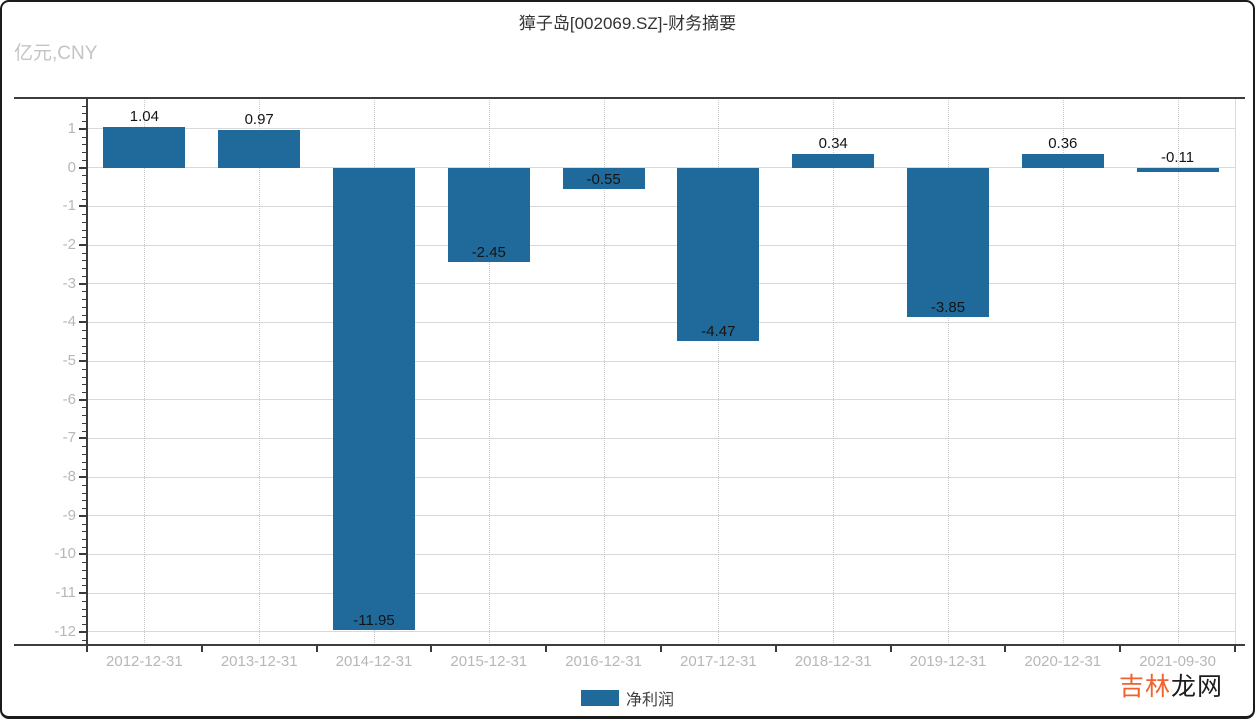 The width and height of the screenshot is (1255, 719). I want to click on x-axis-line, so click(629, 645).